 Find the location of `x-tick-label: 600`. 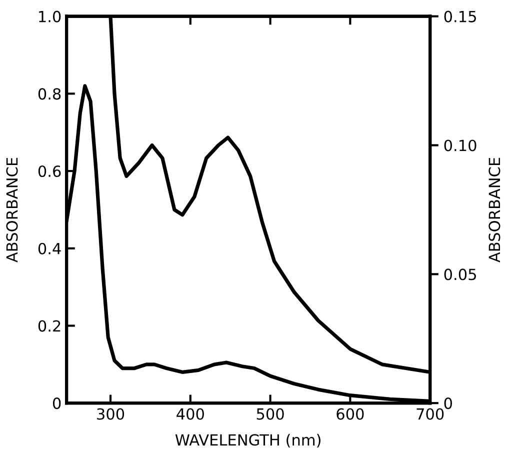

x-tick-label: 600 is located at coordinates (350, 414).